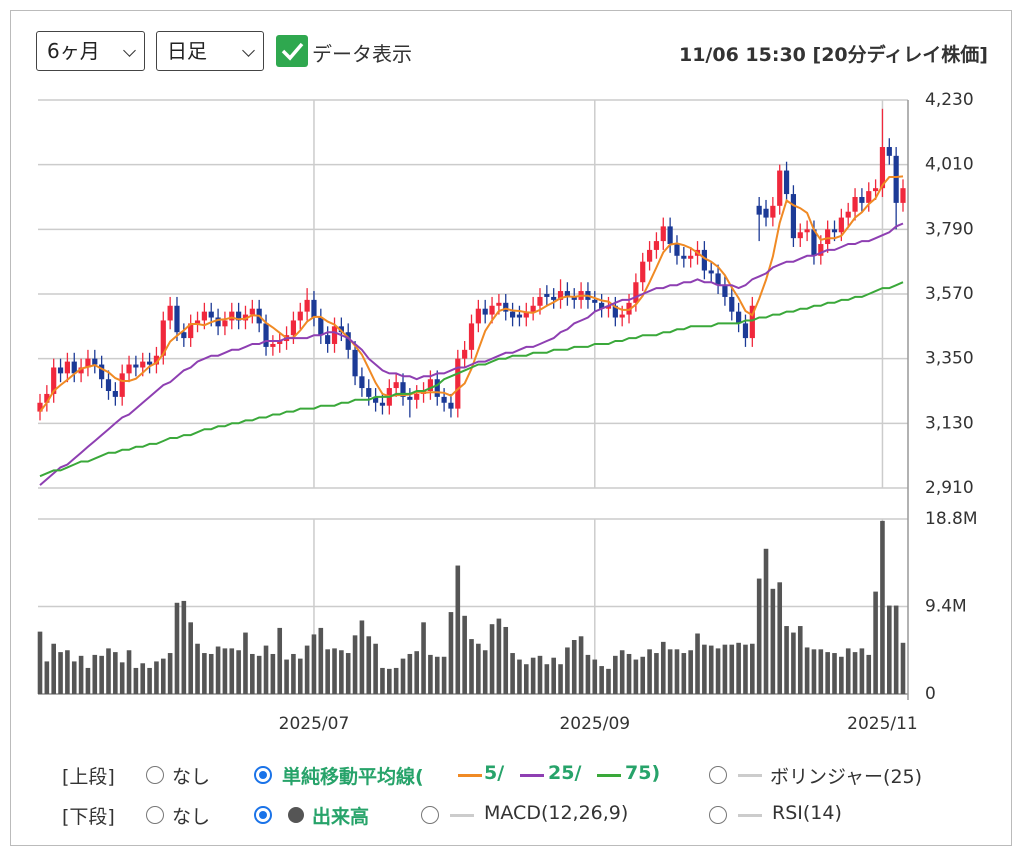 The width and height of the screenshot is (1024, 857). What do you see at coordinates (292, 51) in the screenshot?
I see `checkbox` at bounding box center [292, 51].